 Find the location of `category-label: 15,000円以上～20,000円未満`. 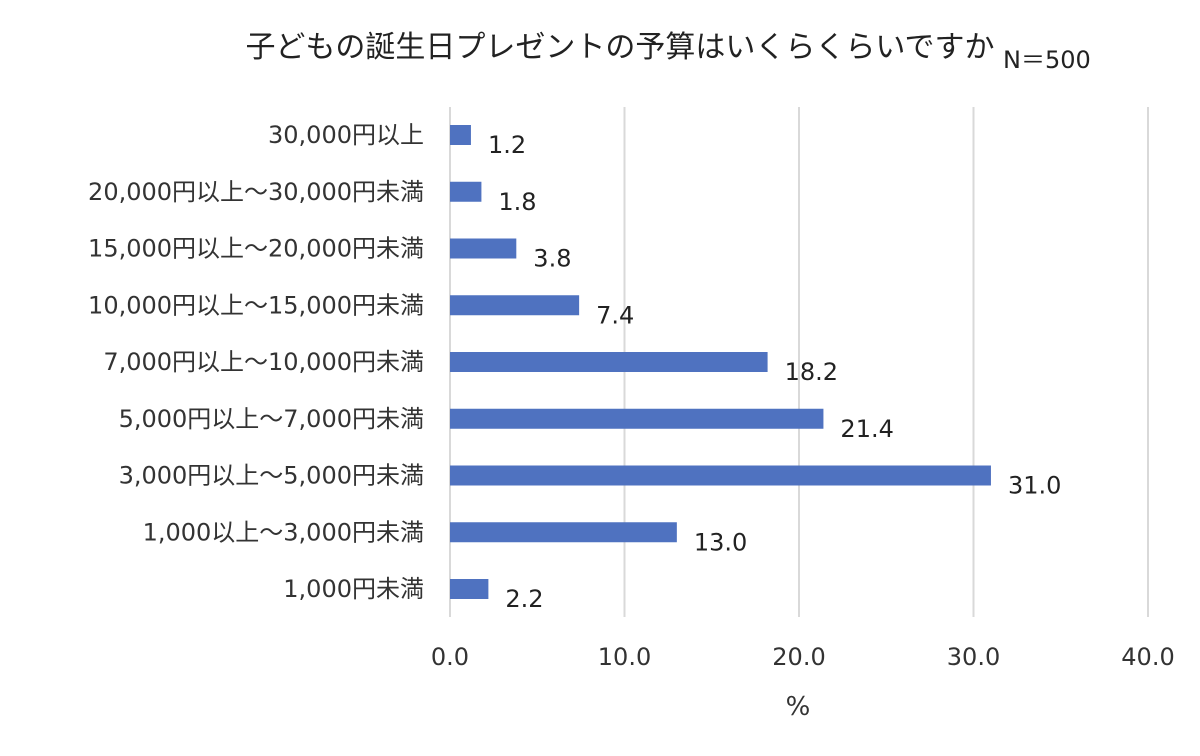

category-label: 15,000円以上～20,000円未満 is located at coordinates (256, 249).